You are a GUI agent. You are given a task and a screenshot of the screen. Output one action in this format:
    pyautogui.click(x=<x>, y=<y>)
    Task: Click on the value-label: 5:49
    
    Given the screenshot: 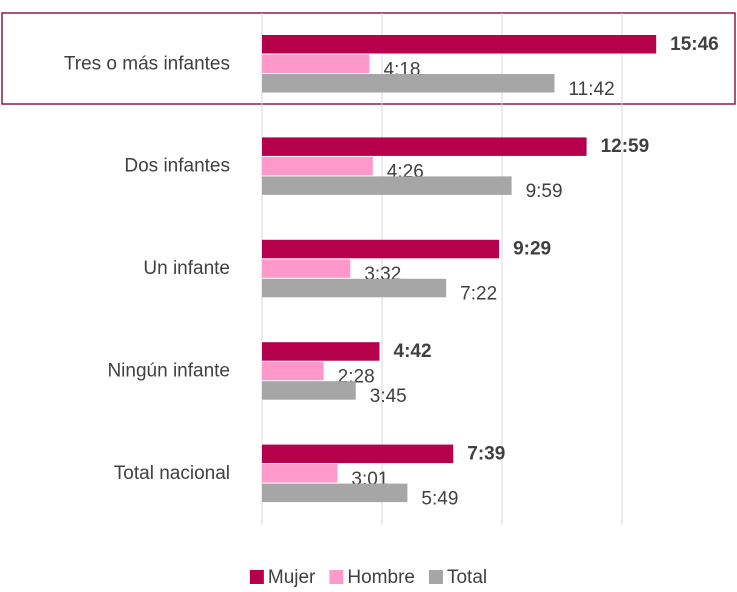 What is the action you would take?
    pyautogui.click(x=439, y=498)
    